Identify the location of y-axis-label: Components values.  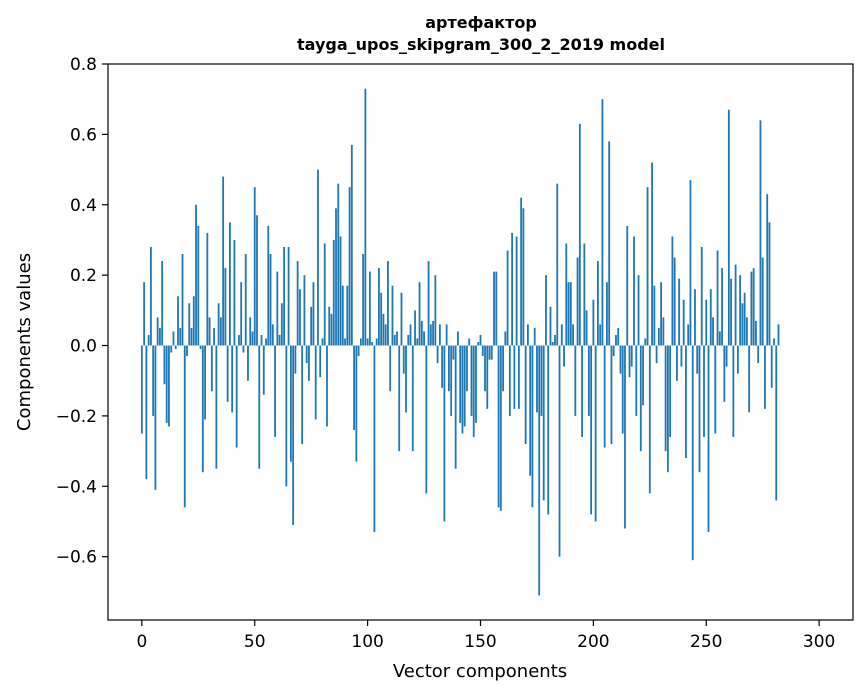
(24, 342).